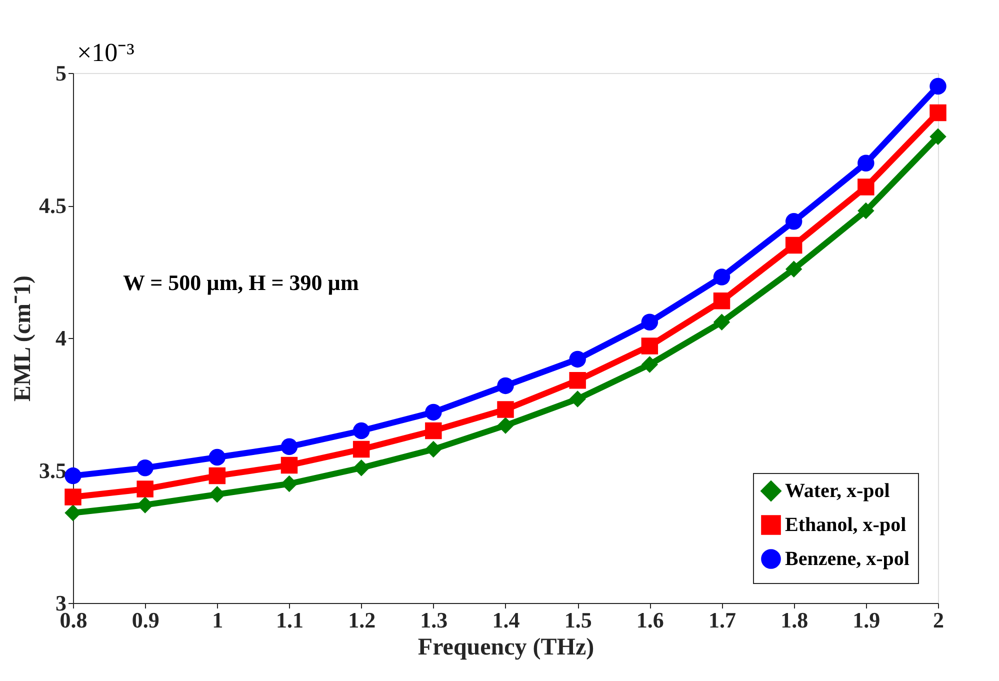  What do you see at coordinates (794, 620) in the screenshot?
I see `x-tick-label: 1.8` at bounding box center [794, 620].